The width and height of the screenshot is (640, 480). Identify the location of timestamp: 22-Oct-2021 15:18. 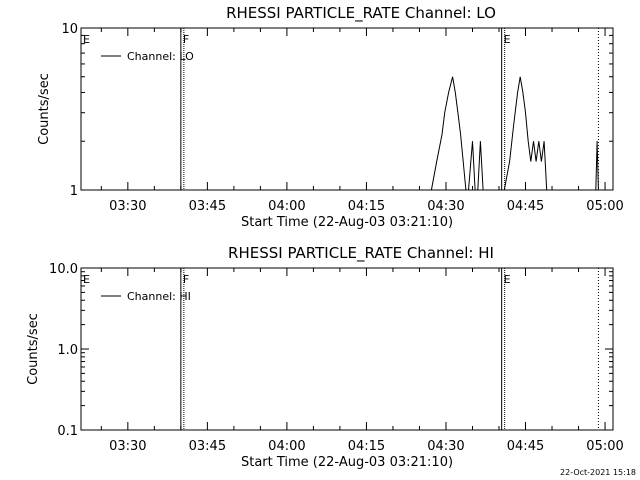
(598, 472).